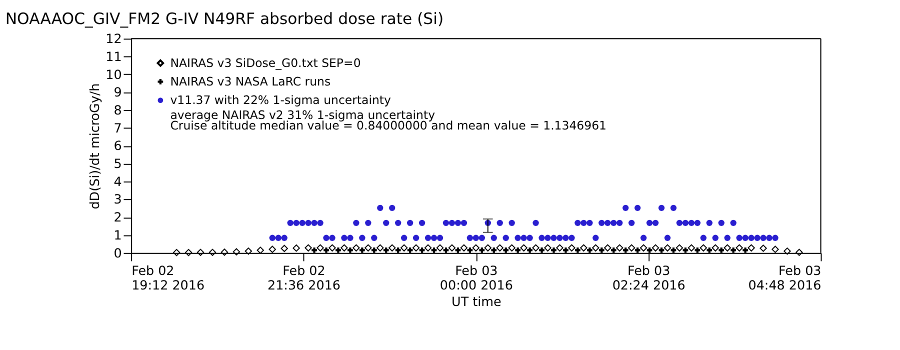 The image size is (900, 350). What do you see at coordinates (118, 92) in the screenshot?
I see `y-tick-label: 9` at bounding box center [118, 92].